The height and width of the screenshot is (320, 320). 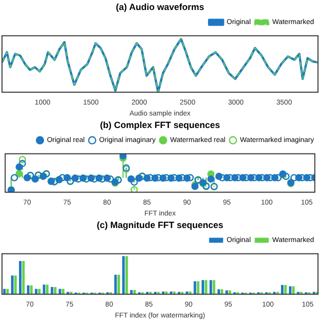 I want to click on chart-title: (b) Complex FFT sequences, so click(x=160, y=125).